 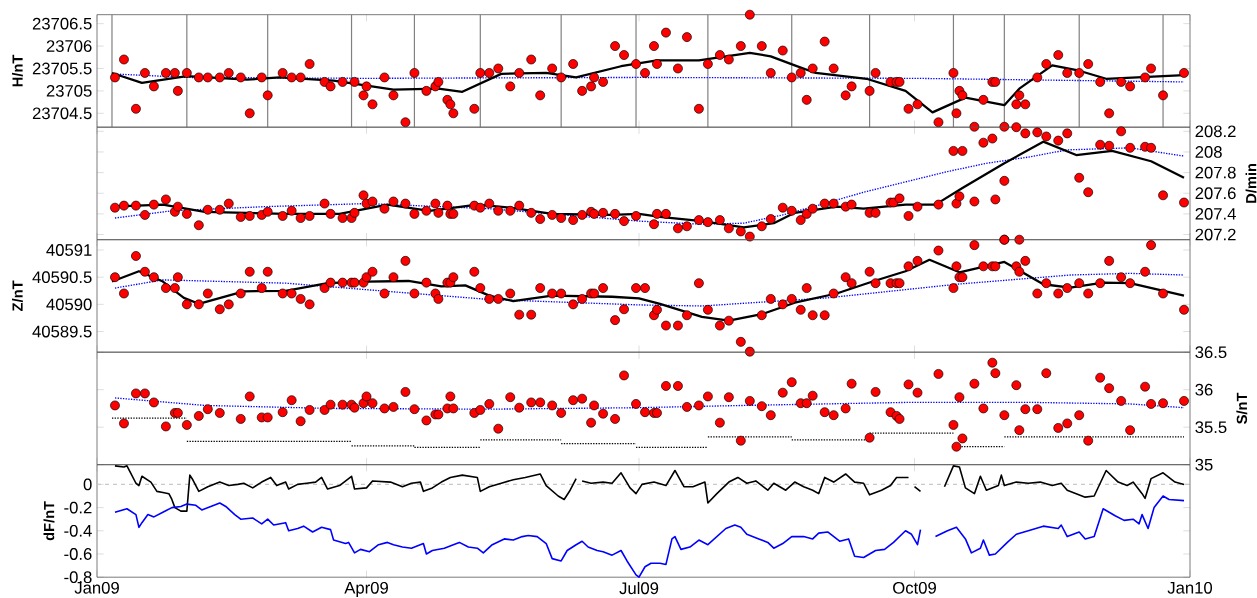 What do you see at coordinates (17, 70) in the screenshot?
I see `y-axis-title: H/nT` at bounding box center [17, 70].